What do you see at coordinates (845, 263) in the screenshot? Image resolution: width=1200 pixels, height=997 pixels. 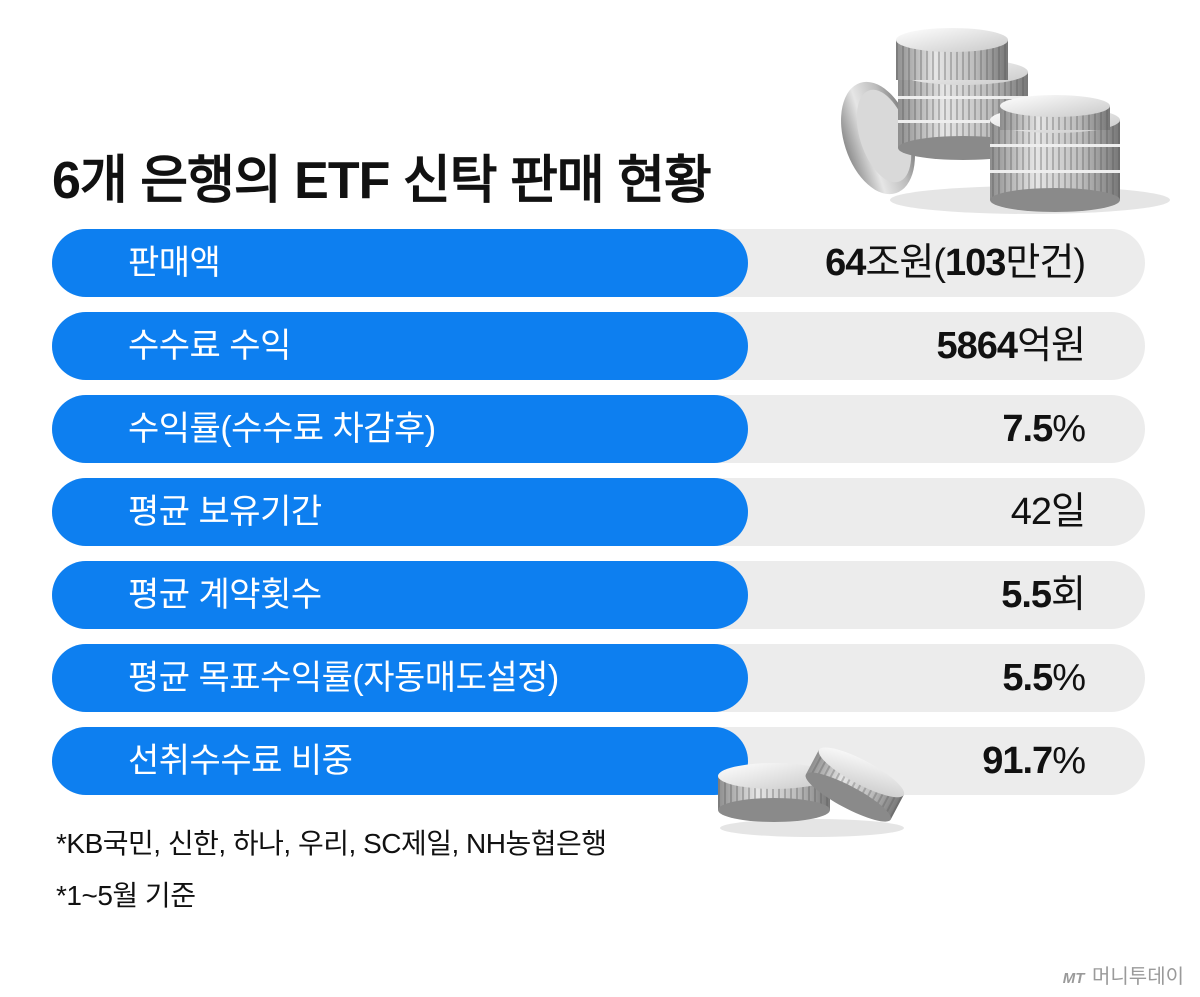 I see `value-number: 64` at bounding box center [845, 263].